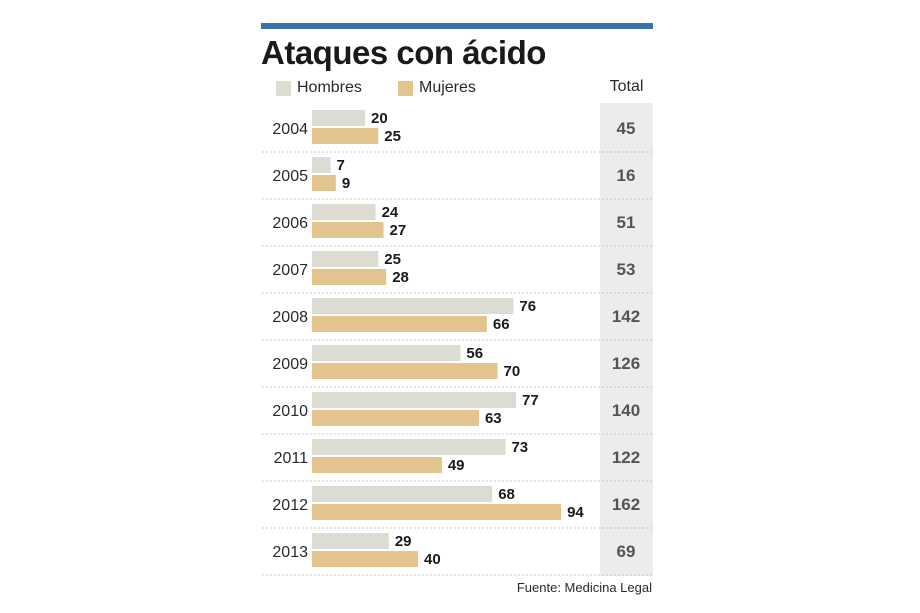 This screenshot has width=920, height=613. What do you see at coordinates (403, 52) in the screenshot?
I see `chart-title: Ataques con ácido` at bounding box center [403, 52].